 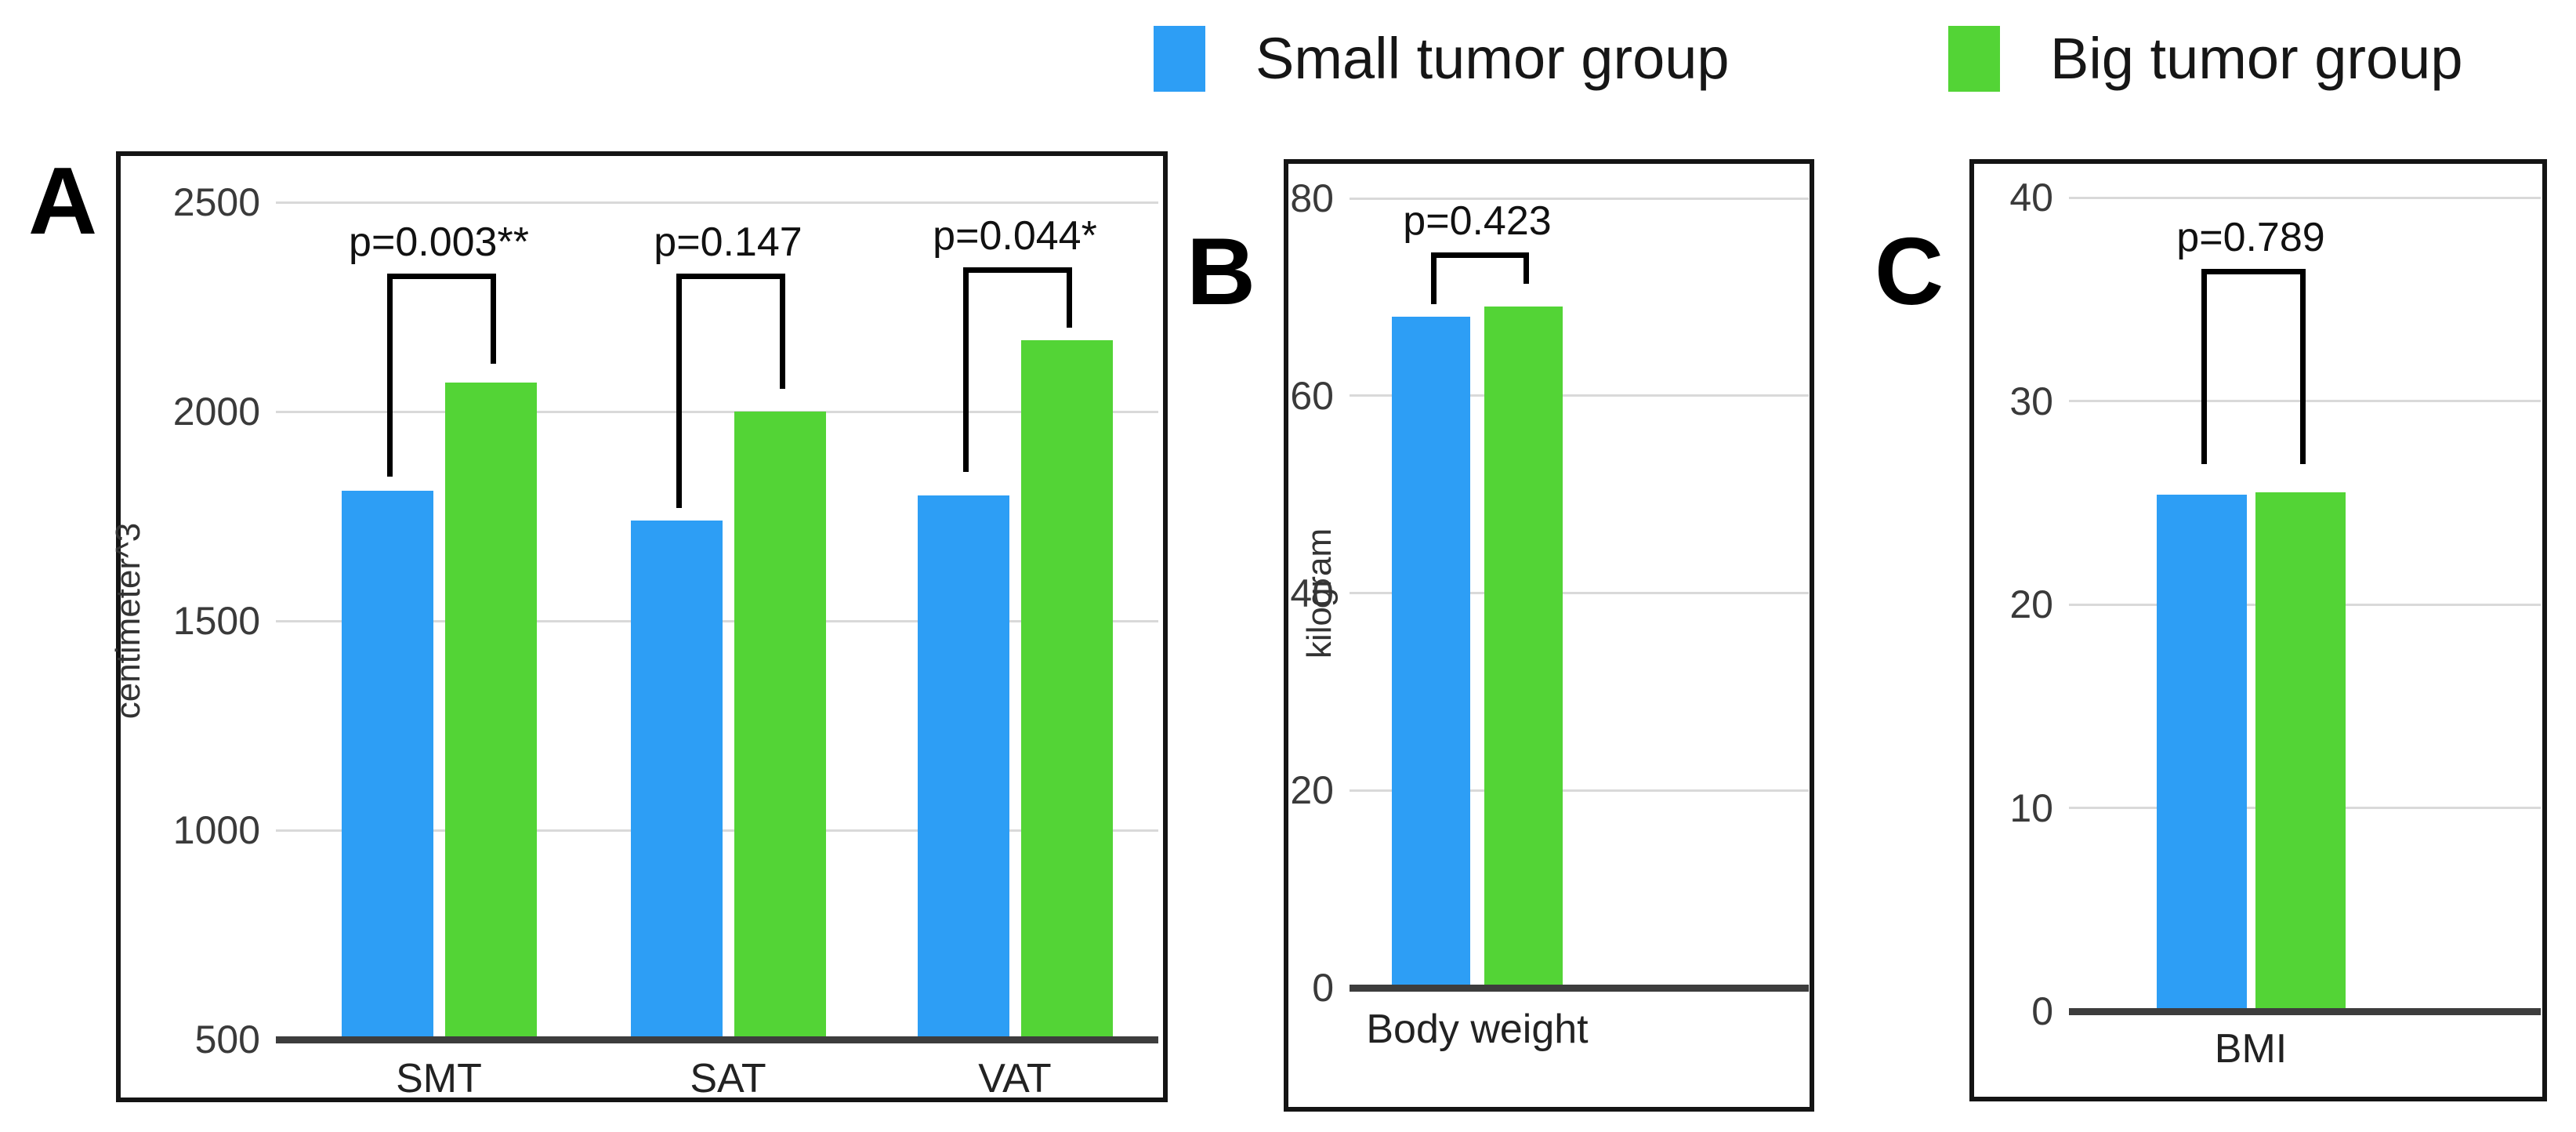 What do you see at coordinates (717, 1039) in the screenshot?
I see `panel-a-x-axis-baseline` at bounding box center [717, 1039].